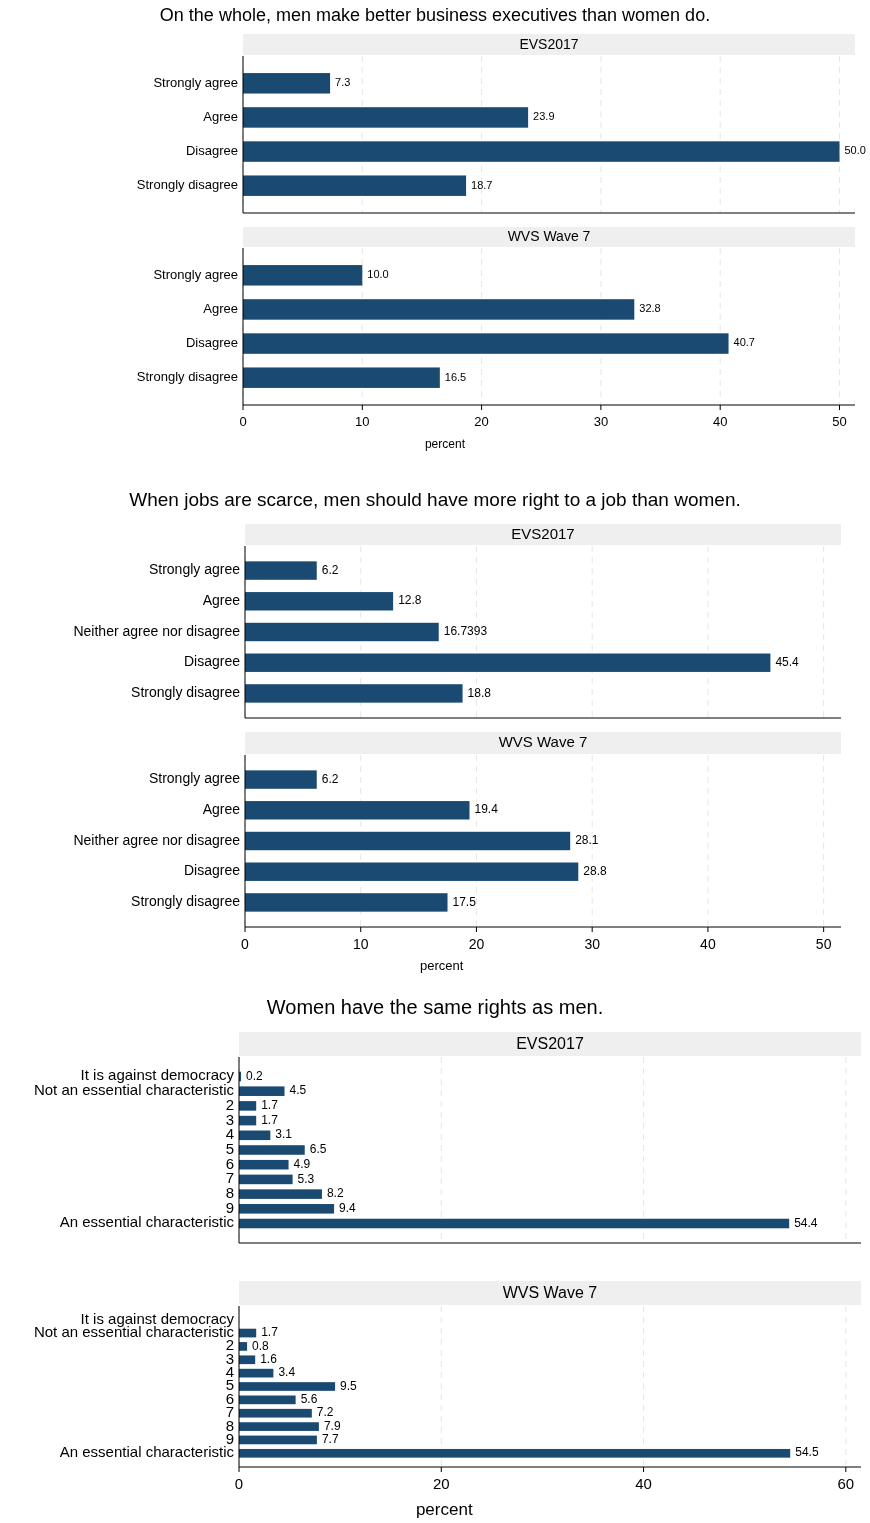 The height and width of the screenshot is (1523, 870). Describe the element at coordinates (839, 422) in the screenshot. I see `x-tick-label: 50` at that location.